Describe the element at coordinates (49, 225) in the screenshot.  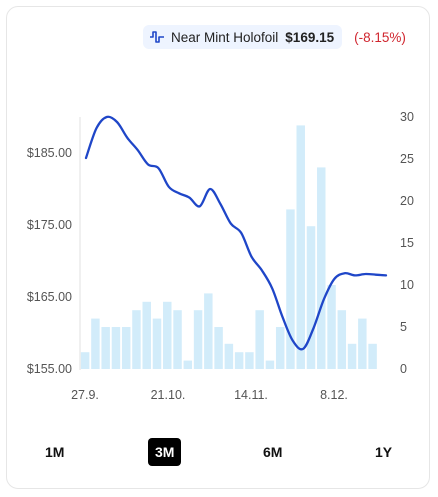
I see `y-left-tick-label: $175.00` at that location.